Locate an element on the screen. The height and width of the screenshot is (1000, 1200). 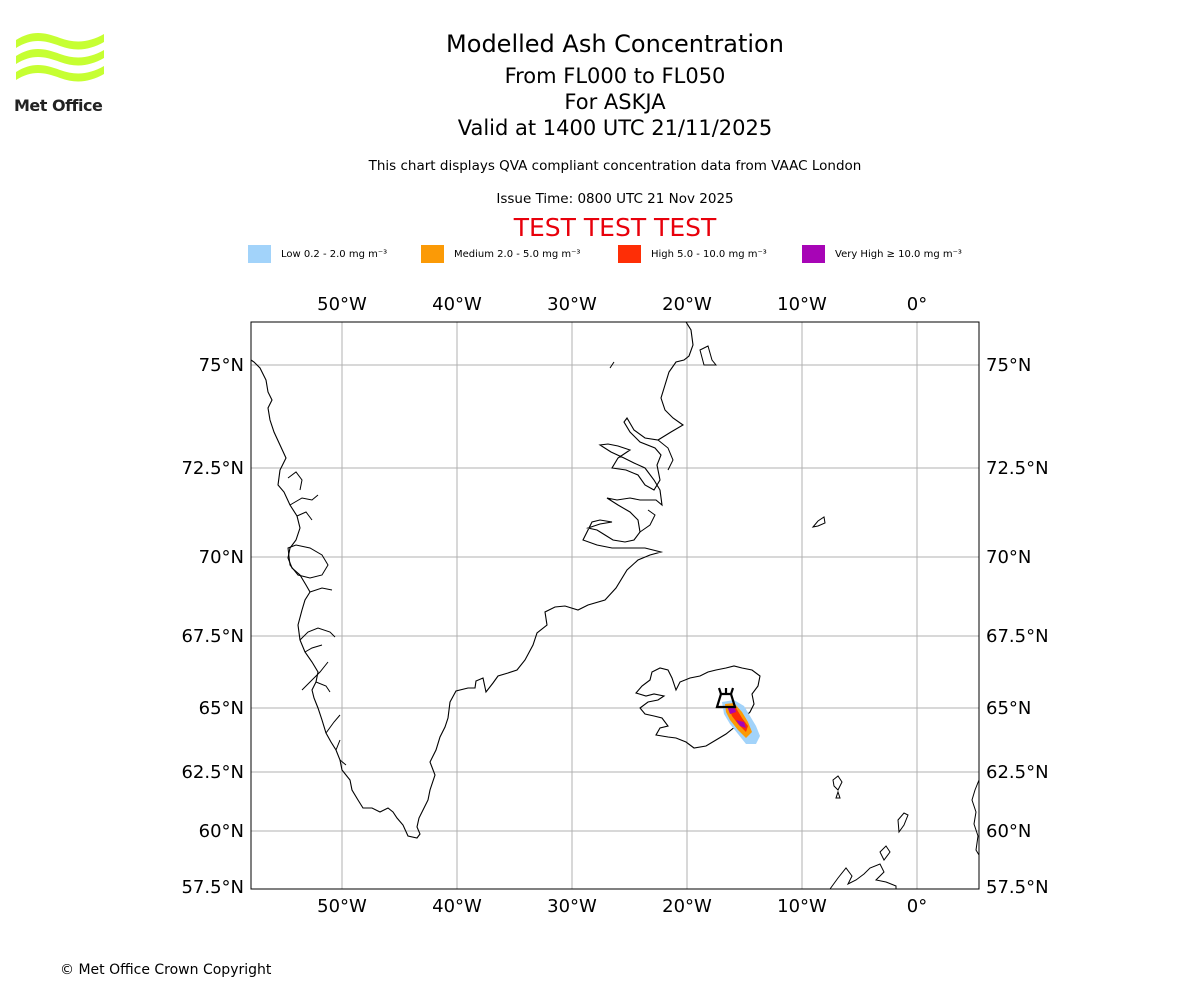
legend-swatch-medium is located at coordinates (432, 254).